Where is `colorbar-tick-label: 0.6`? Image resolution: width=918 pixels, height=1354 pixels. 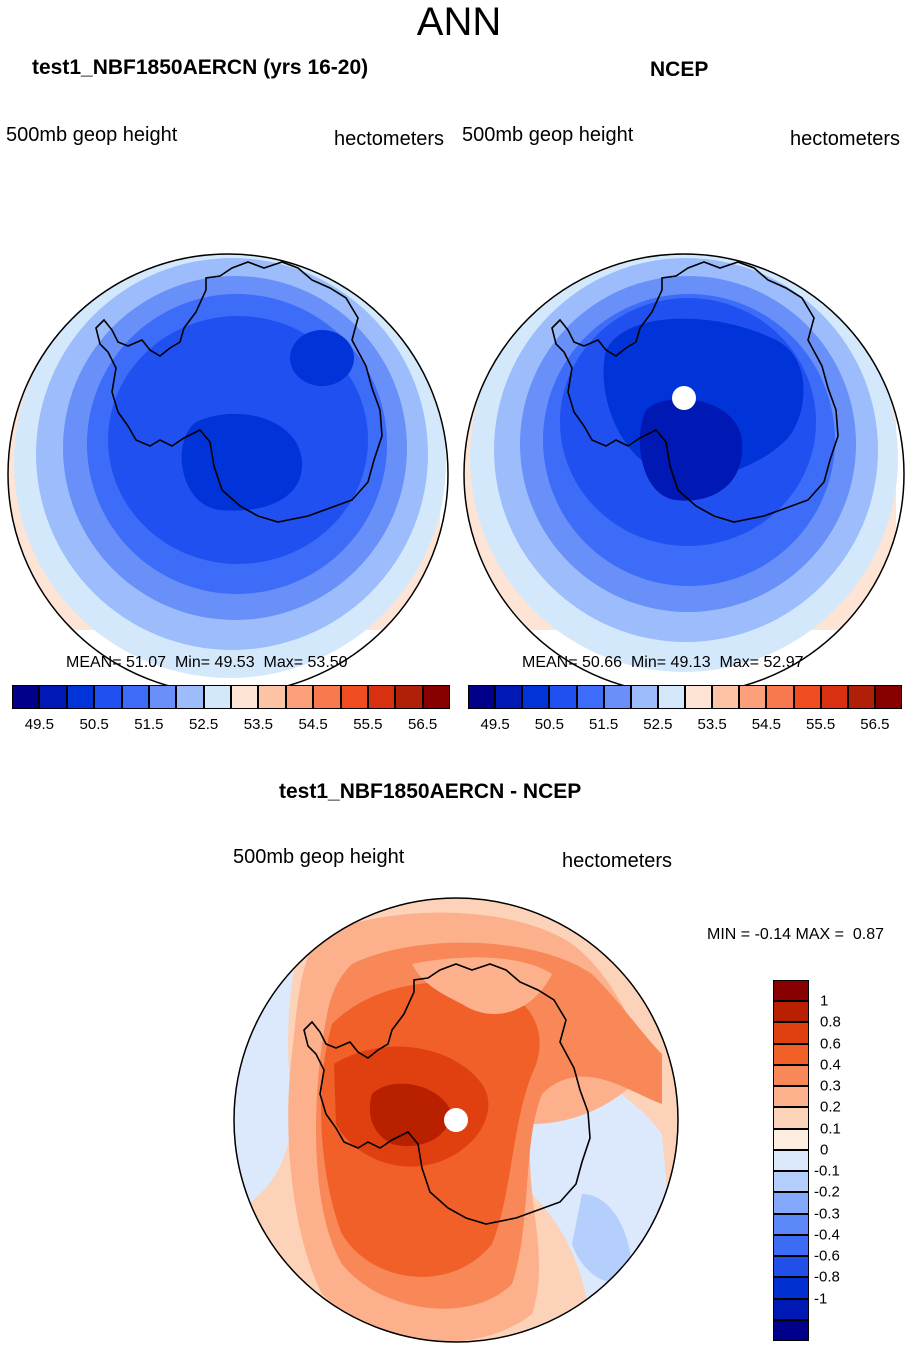
colorbar-tick-label: 0.6 is located at coordinates (830, 1044).